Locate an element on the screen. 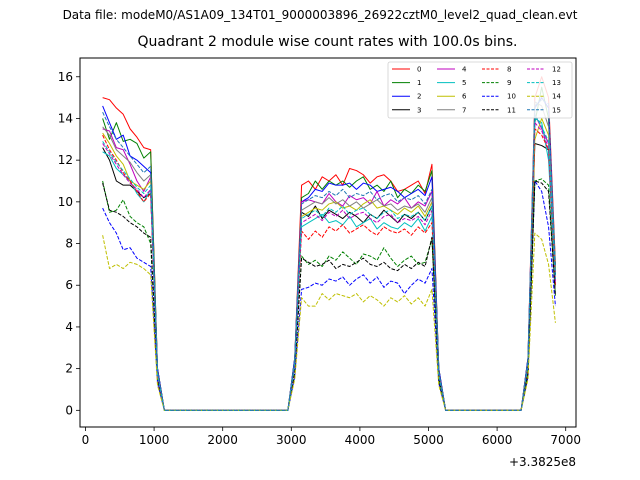 The image size is (640, 480). x-tick-label: 7000 is located at coordinates (565, 440).